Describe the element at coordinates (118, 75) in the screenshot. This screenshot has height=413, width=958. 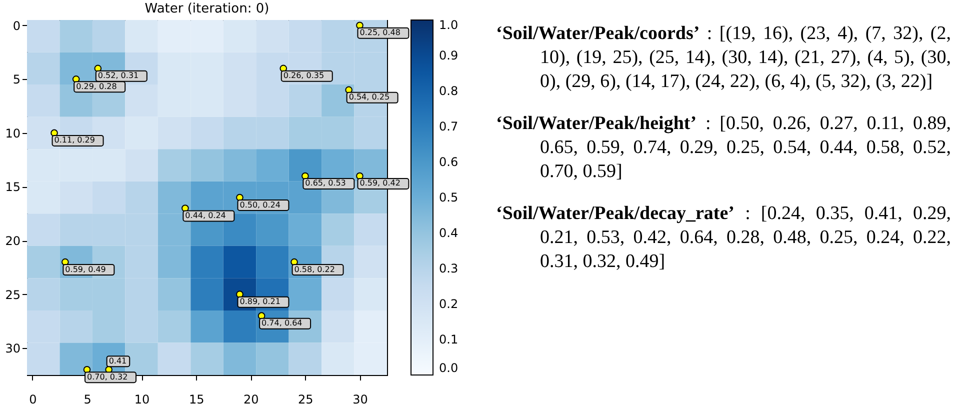
I see `annotation: 0.52, 0.31` at that location.